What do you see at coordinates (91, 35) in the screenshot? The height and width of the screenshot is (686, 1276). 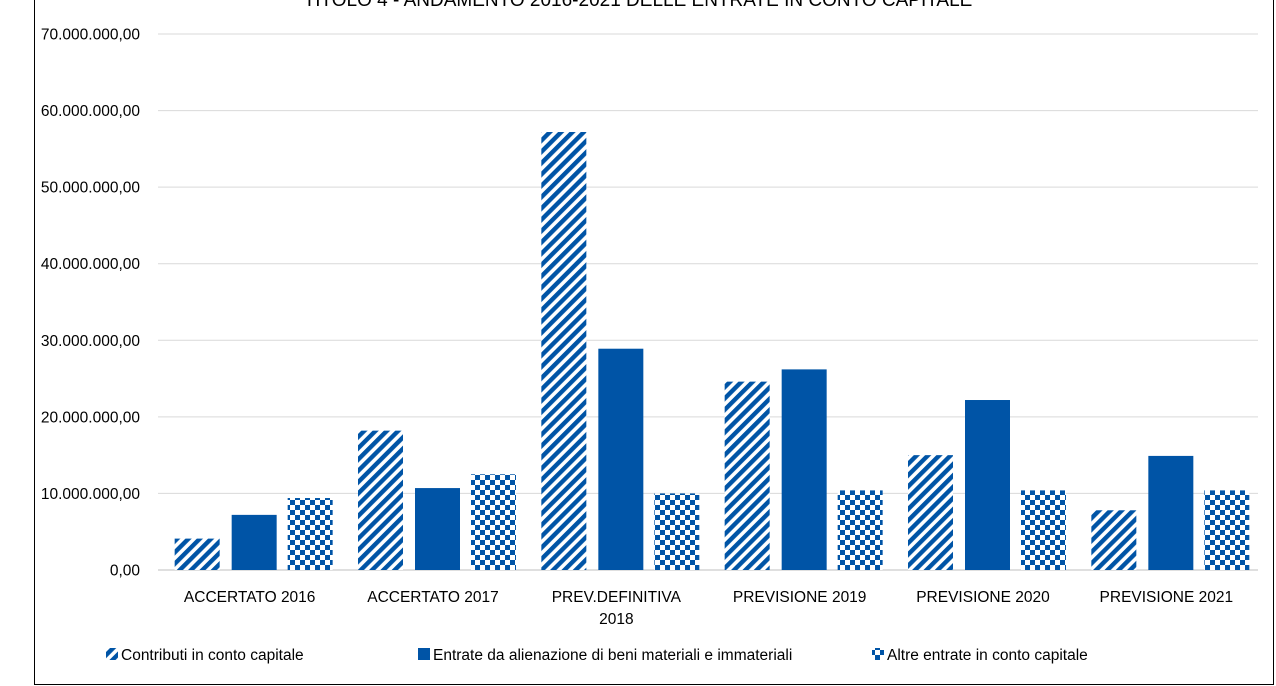 I see `y-tick-label: 70.000.000,00` at bounding box center [91, 35].